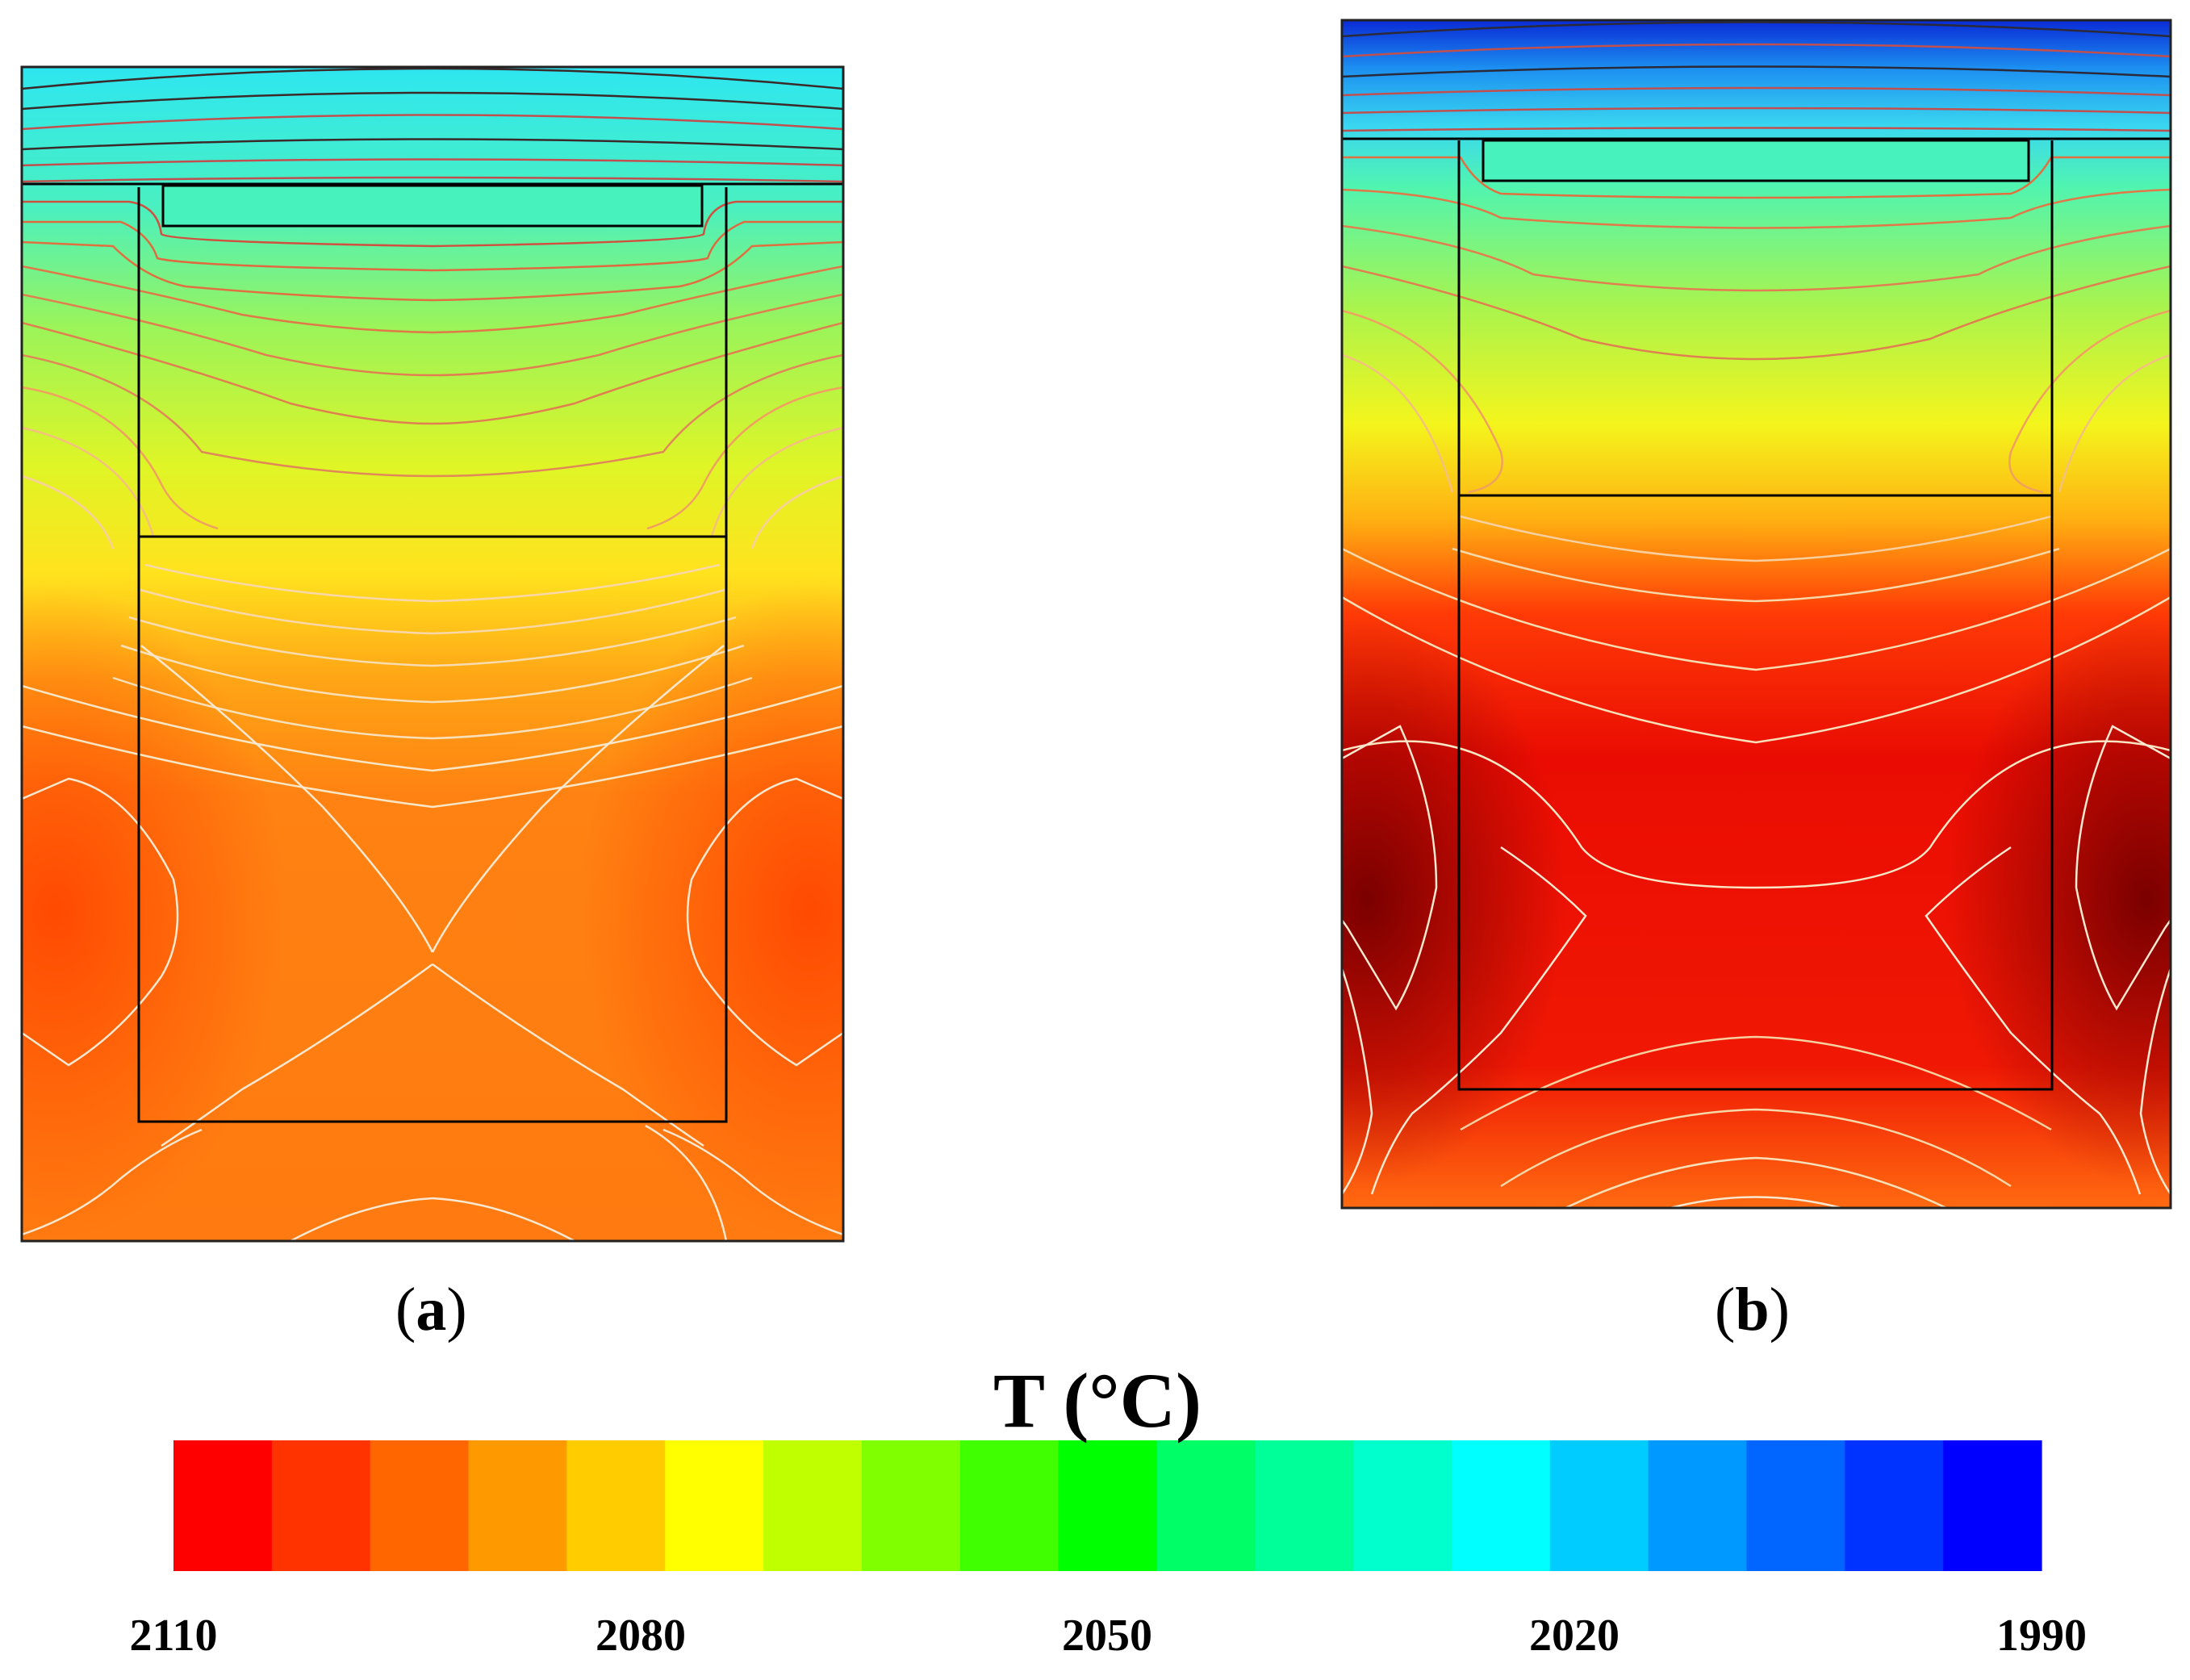 The width and height of the screenshot is (2190, 1680). Describe the element at coordinates (1574, 1636) in the screenshot. I see `colorbar-tick-2020: 2020` at that location.